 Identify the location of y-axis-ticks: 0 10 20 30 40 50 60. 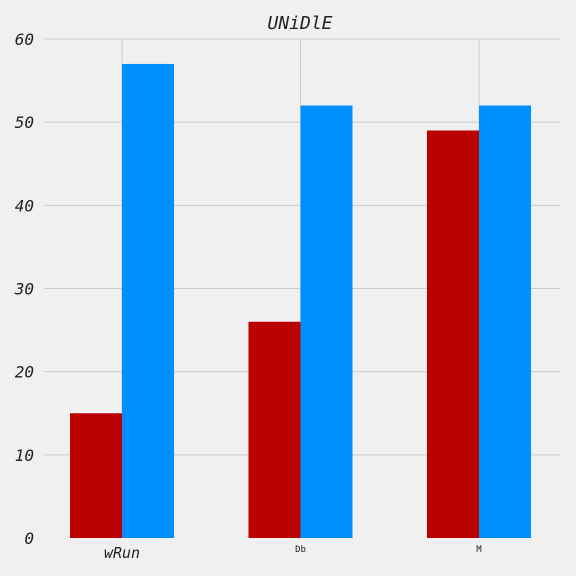
(24, 289).